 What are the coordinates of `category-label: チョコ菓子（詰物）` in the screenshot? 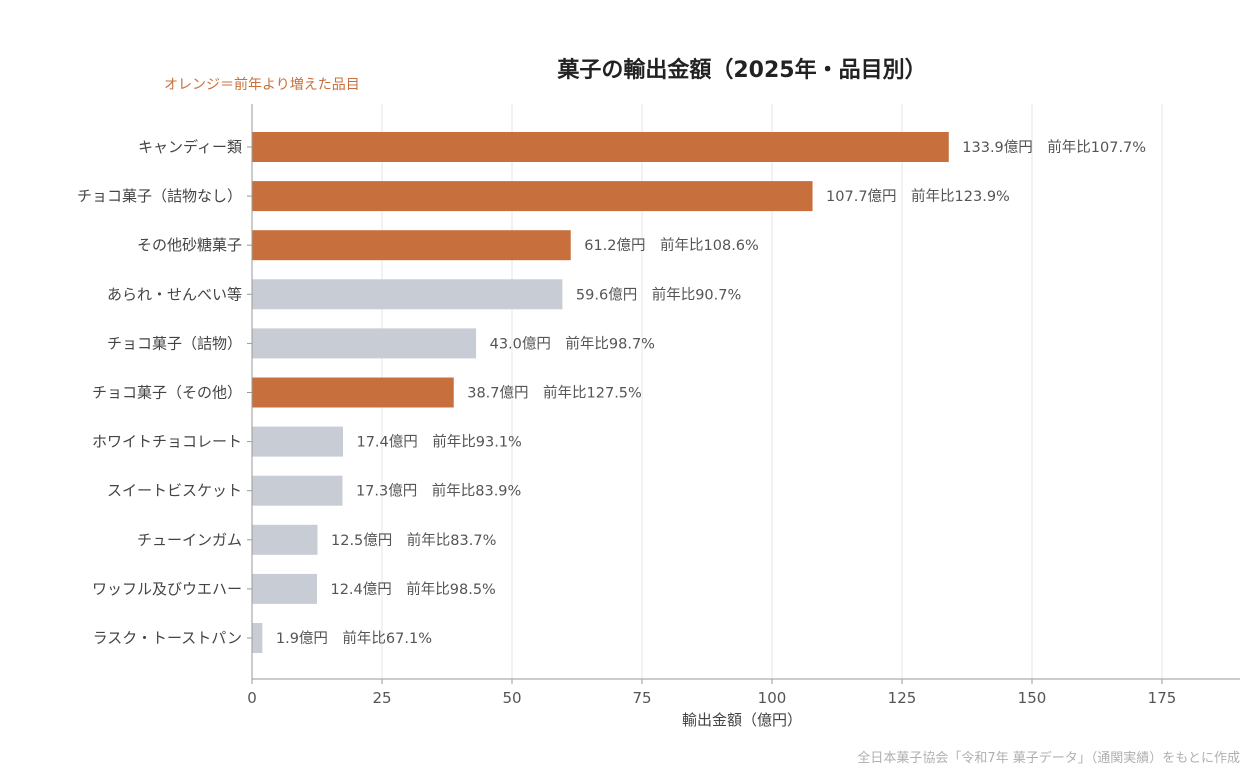 It's located at (174, 343).